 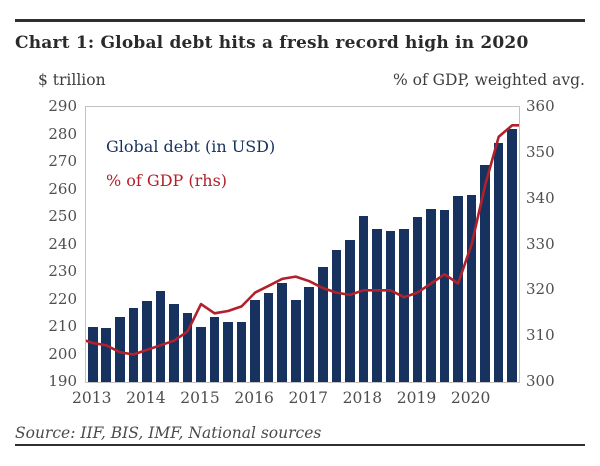 What do you see at coordinates (300, 20) in the screenshot?
I see `top-divider` at bounding box center [300, 20].